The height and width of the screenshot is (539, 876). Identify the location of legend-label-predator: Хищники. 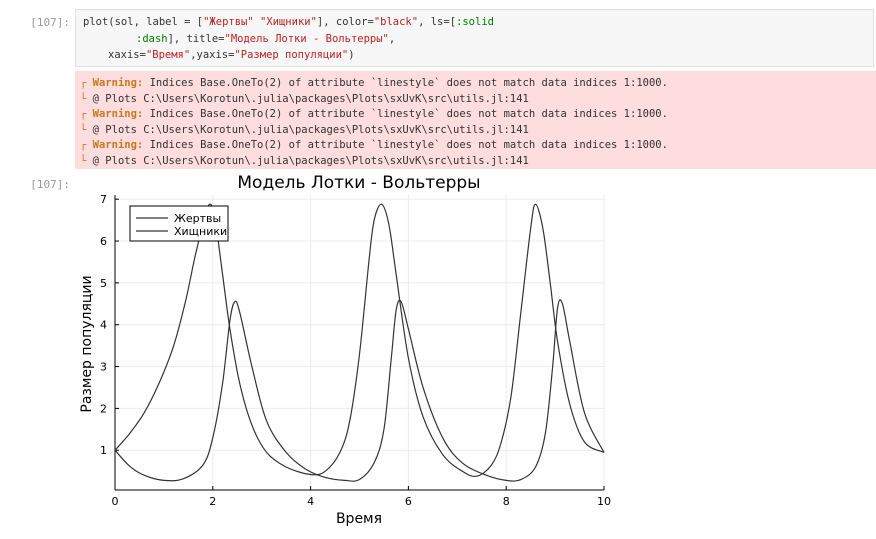
(200, 231).